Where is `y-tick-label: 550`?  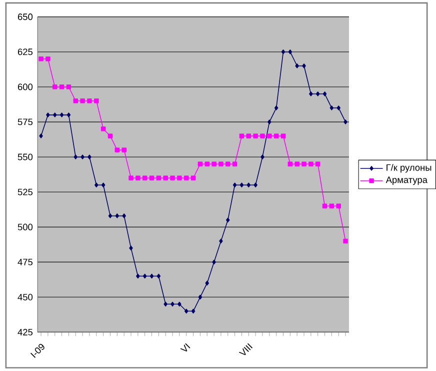 y-tick-label: 550 is located at coordinates (25, 157).